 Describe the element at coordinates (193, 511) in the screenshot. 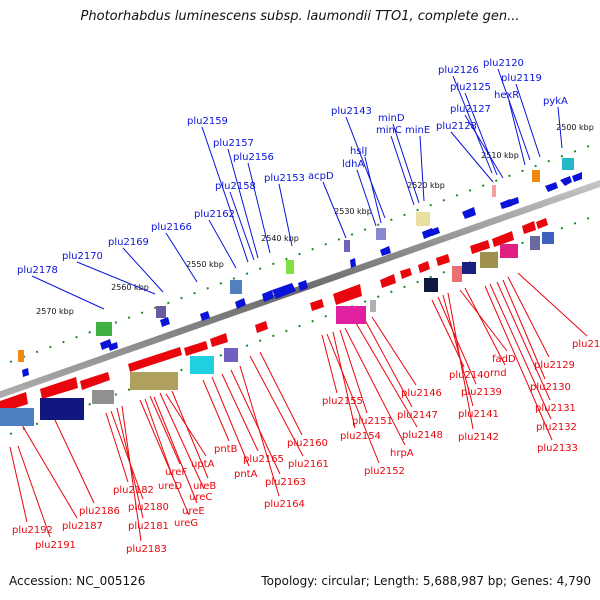

I see `gene-label: ureE` at that location.